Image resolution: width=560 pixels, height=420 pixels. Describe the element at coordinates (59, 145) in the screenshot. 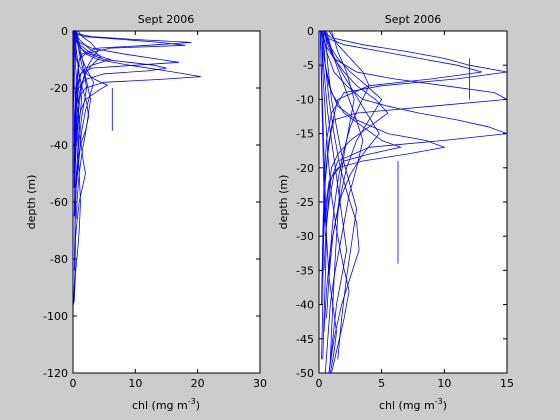

I see `ytick-label-left: -40` at that location.